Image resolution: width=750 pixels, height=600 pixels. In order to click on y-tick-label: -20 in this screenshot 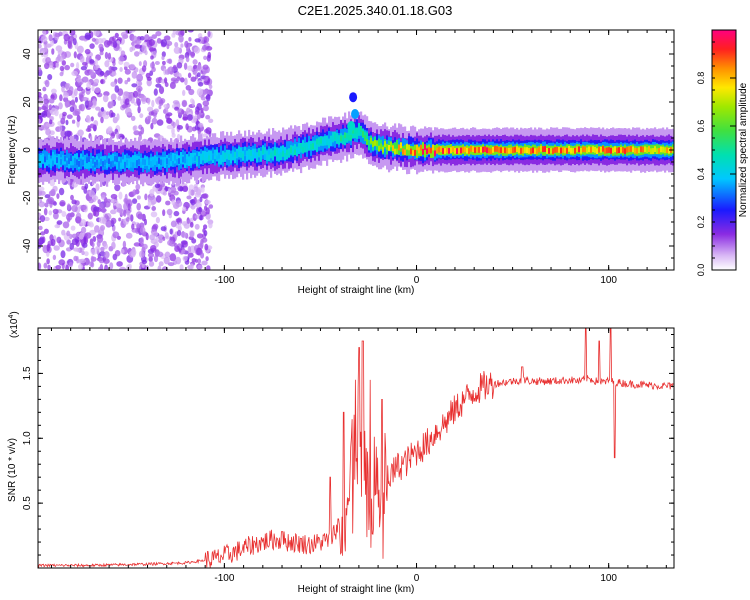, I will do `click(27, 197)`.